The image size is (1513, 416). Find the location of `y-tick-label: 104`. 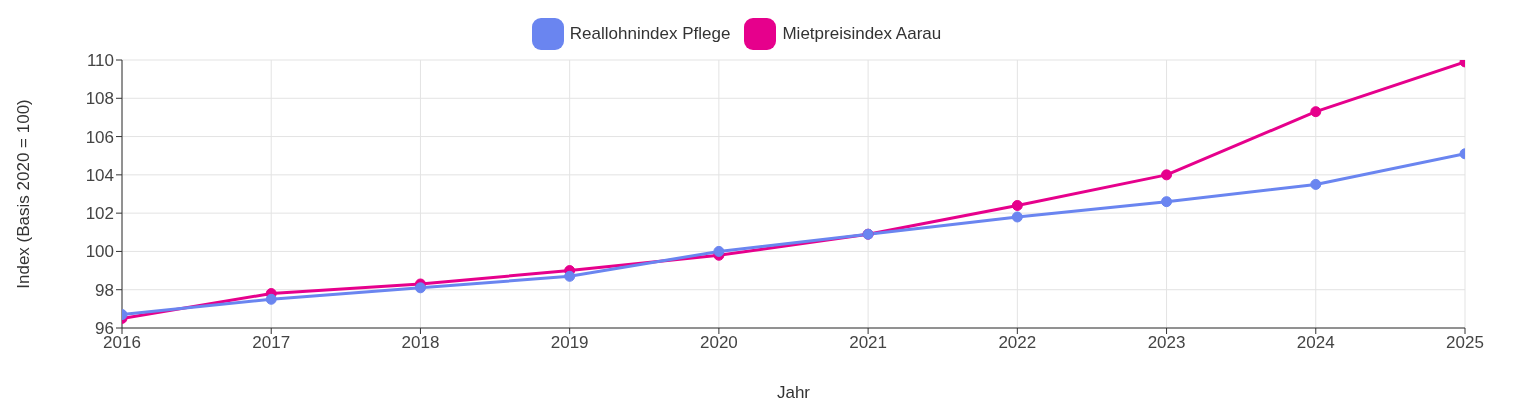

y-tick-label: 104 is located at coordinates (99, 175).